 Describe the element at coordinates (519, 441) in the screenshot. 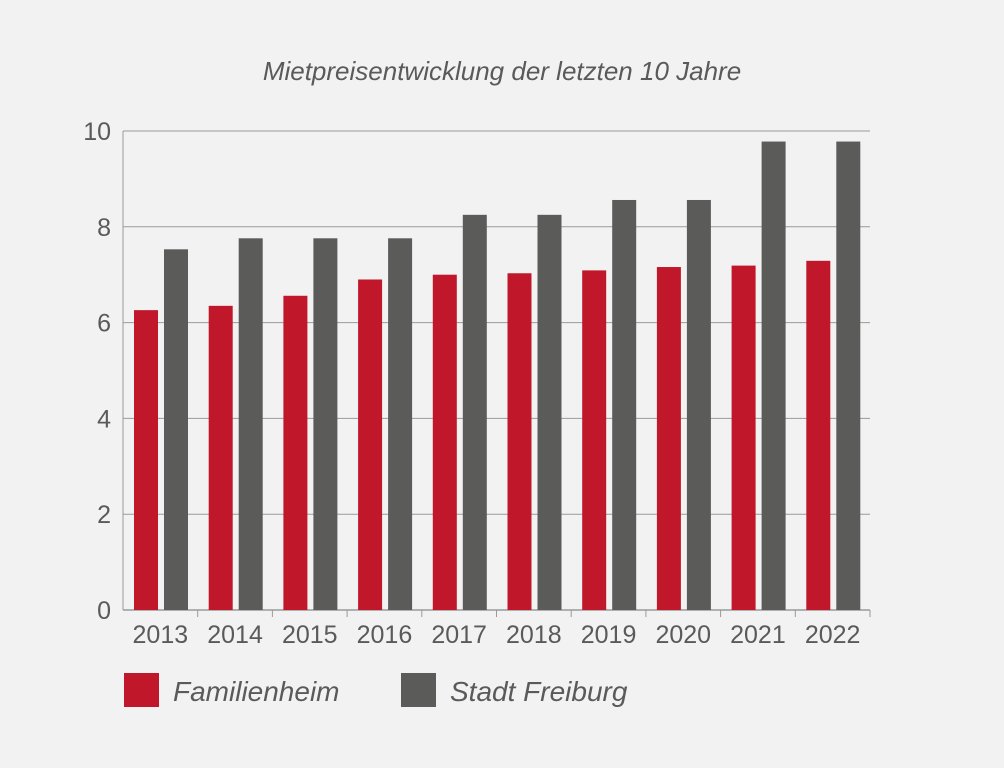

I see `bar-familienheim-2018` at that location.